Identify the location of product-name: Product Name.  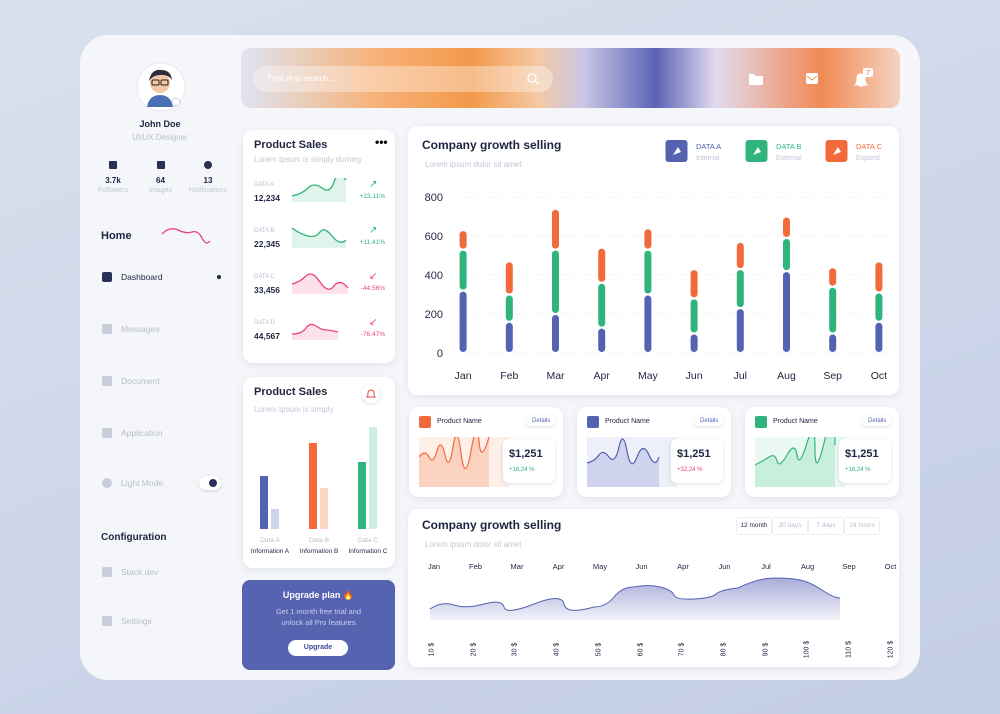
(627, 421).